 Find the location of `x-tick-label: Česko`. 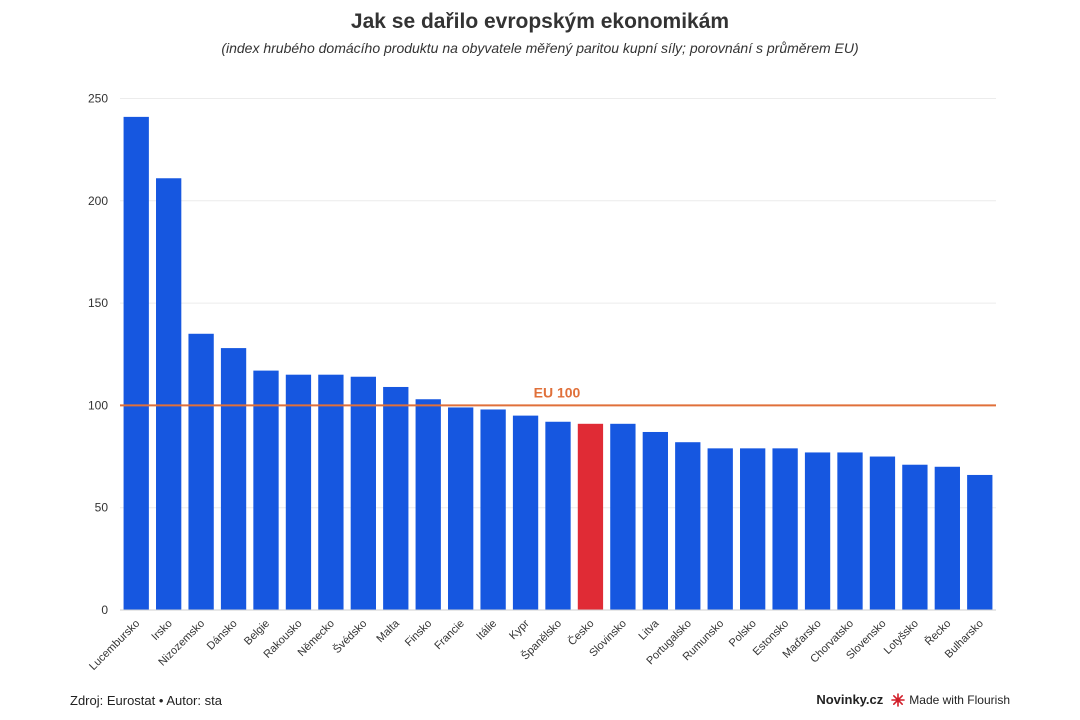

x-tick-label: Česko is located at coordinates (580, 632).